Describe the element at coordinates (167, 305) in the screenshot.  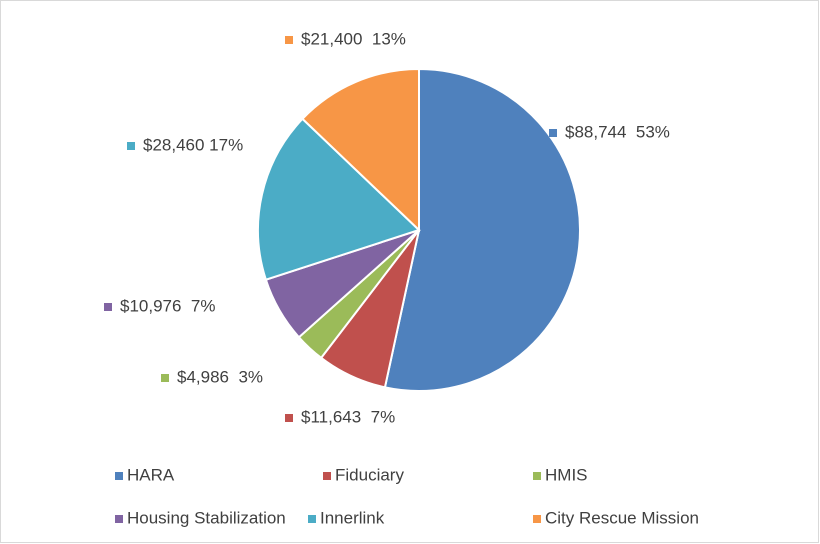
I see `data-label: $10,976 7%` at that location.